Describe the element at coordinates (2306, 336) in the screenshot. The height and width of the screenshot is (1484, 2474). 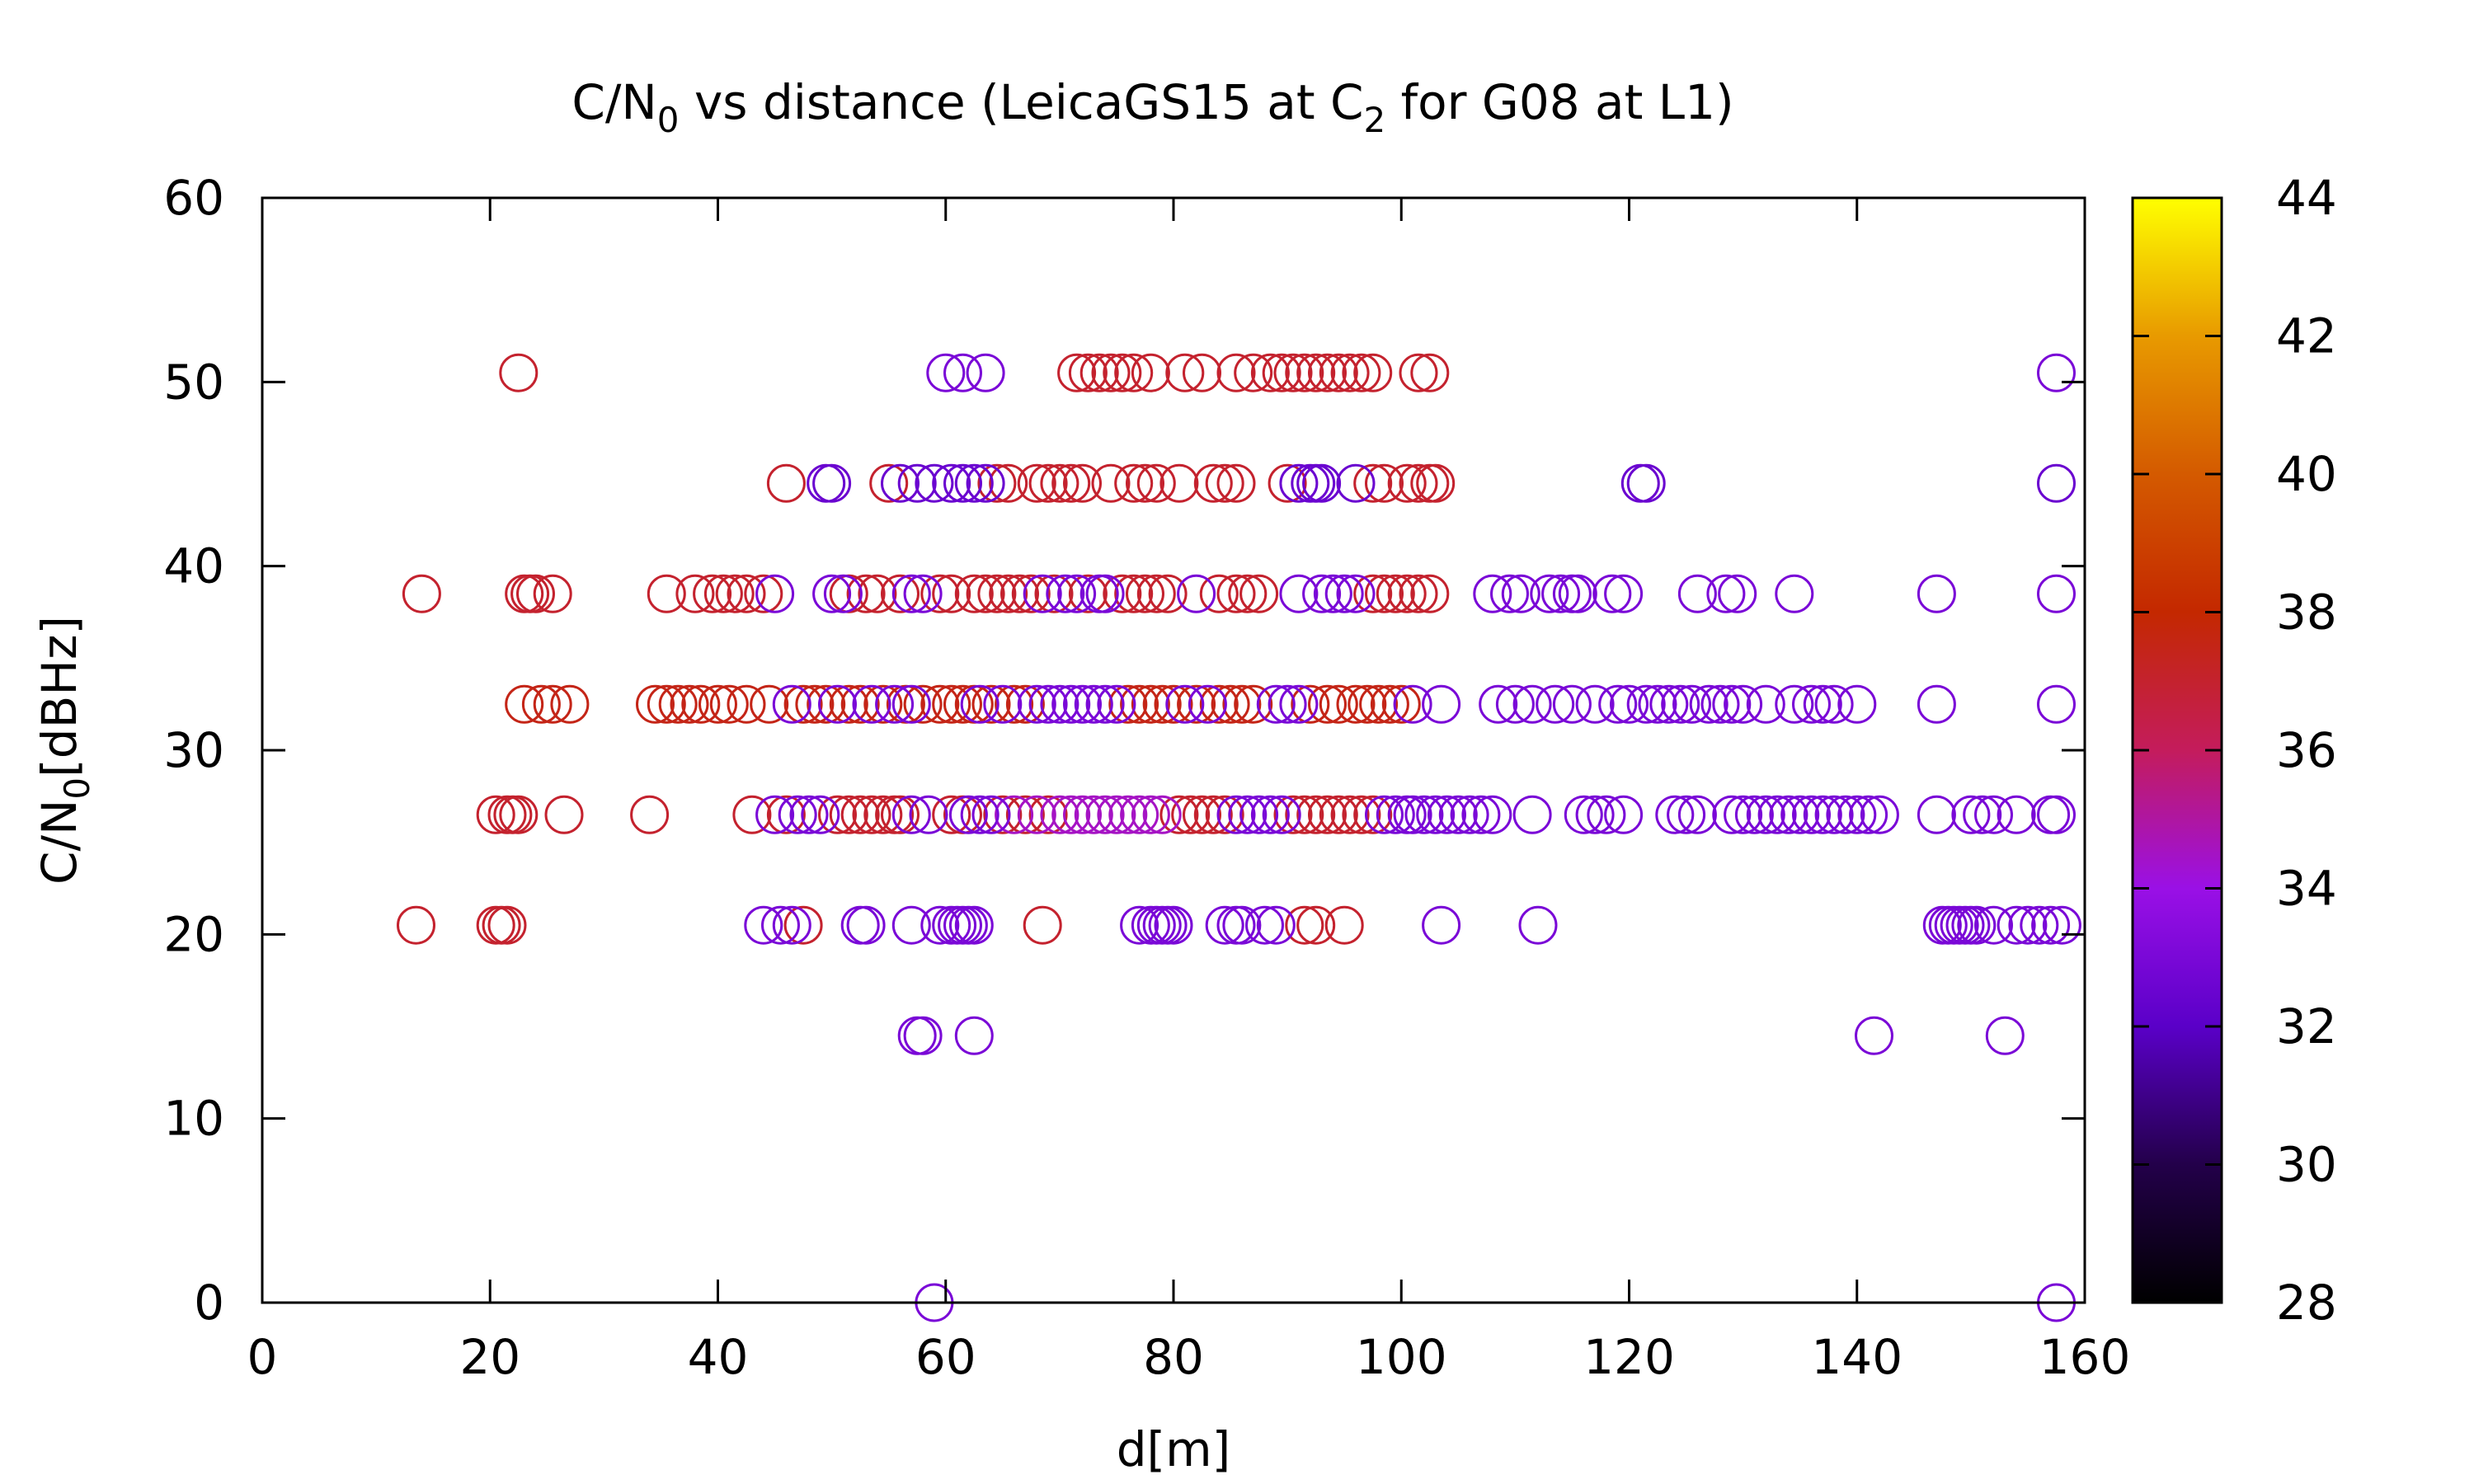
I see `colorbar-tick-label: 42` at that location.